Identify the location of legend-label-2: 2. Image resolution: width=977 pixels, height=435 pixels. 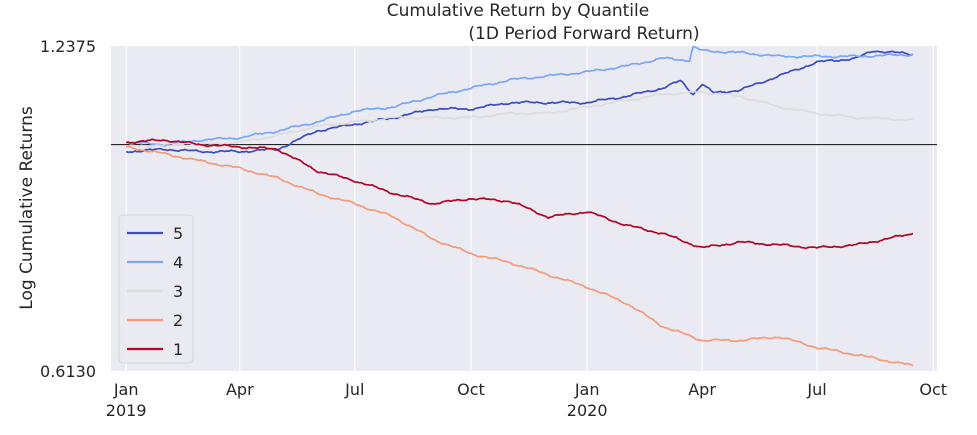
(178, 320).